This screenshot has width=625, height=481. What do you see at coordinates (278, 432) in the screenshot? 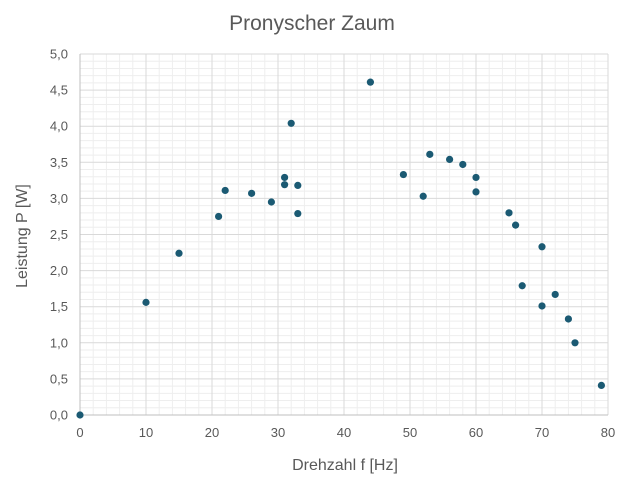
I see `x-tick-label: 30` at bounding box center [278, 432].